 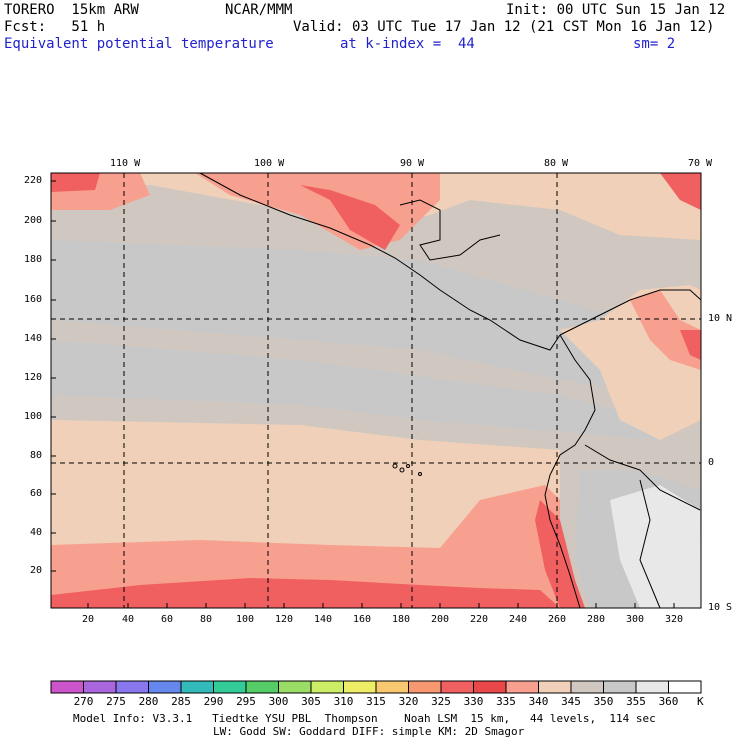 What do you see at coordinates (538, 701) in the screenshot?
I see `colorbar-label: 340` at bounding box center [538, 701].